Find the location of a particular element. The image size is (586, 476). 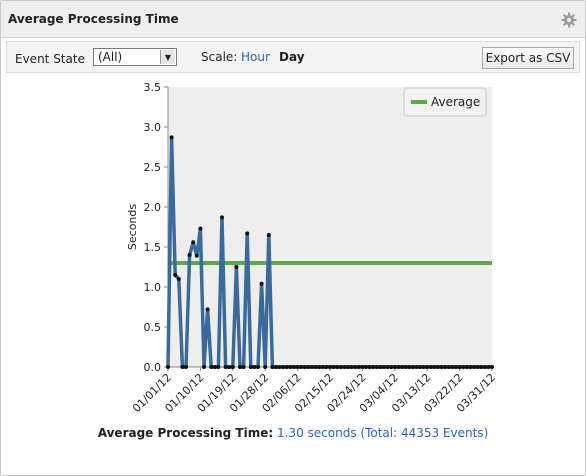

event-state-label: Event State is located at coordinates (50, 59).